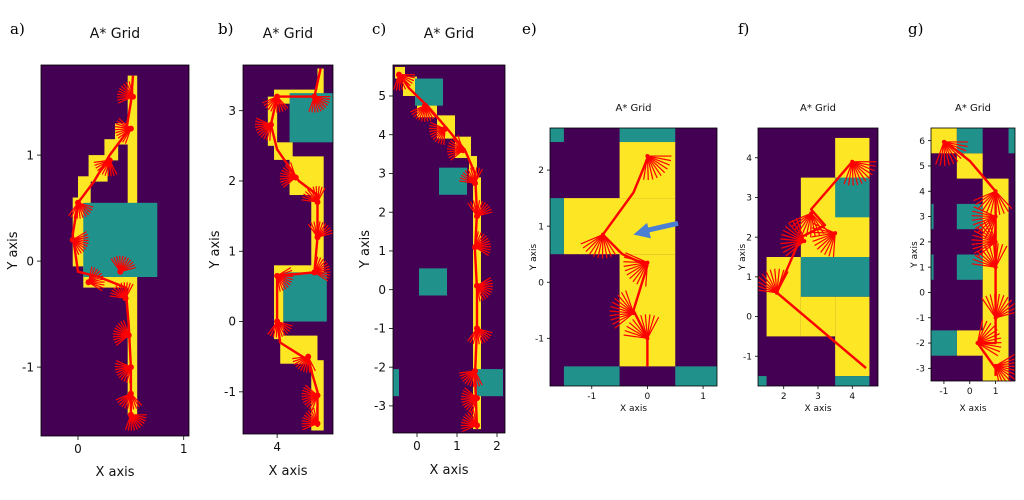  Describe the element at coordinates (382, 135) in the screenshot. I see `y-tick-label: 4` at that location.